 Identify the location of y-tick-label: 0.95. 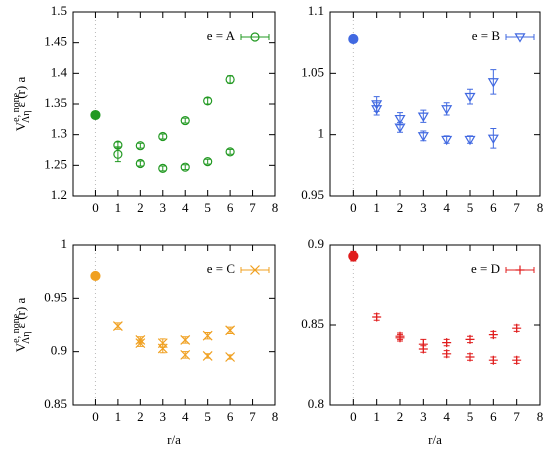
(55, 296).